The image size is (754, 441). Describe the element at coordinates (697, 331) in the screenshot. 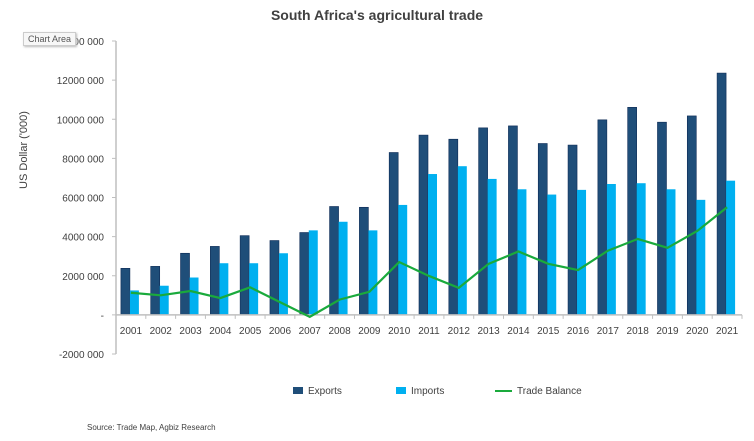

I see `x-tick-label: 2020` at that location.